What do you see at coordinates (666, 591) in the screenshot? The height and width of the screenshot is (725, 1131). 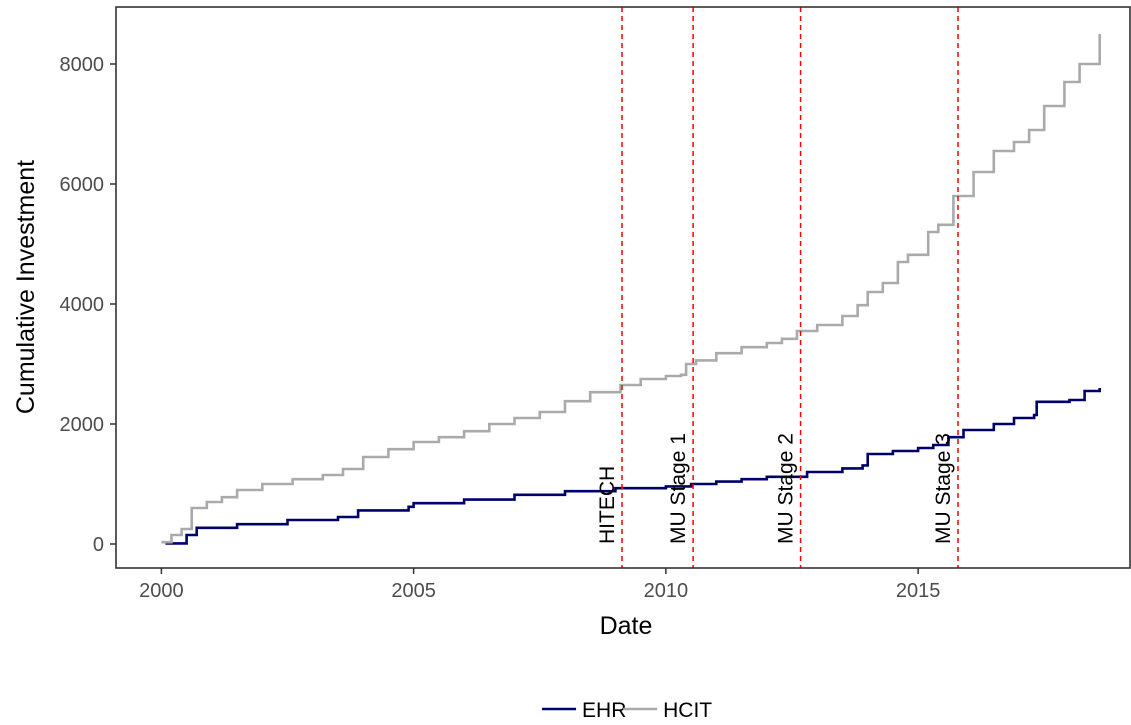 I see `x-tick-label-2: 2010` at bounding box center [666, 591].